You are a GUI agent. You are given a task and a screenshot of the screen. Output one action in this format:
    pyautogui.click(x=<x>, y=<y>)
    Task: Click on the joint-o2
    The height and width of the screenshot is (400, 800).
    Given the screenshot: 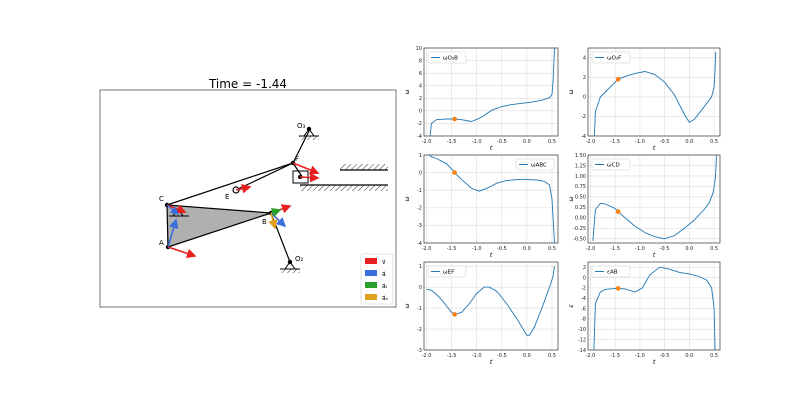 What is the action you would take?
    pyautogui.click(x=290, y=262)
    